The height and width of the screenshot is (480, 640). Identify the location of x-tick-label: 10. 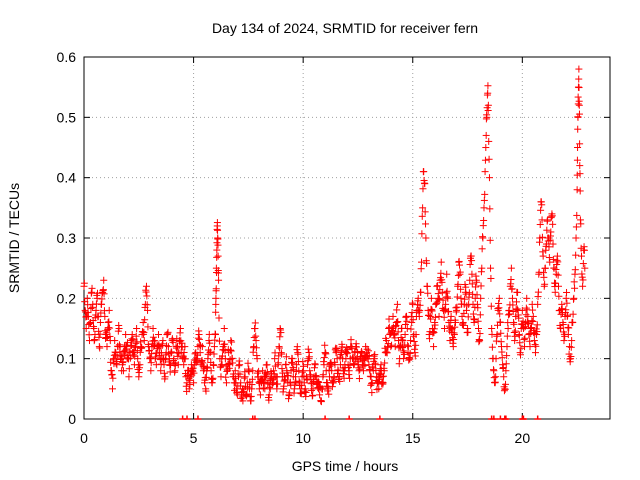
(303, 438).